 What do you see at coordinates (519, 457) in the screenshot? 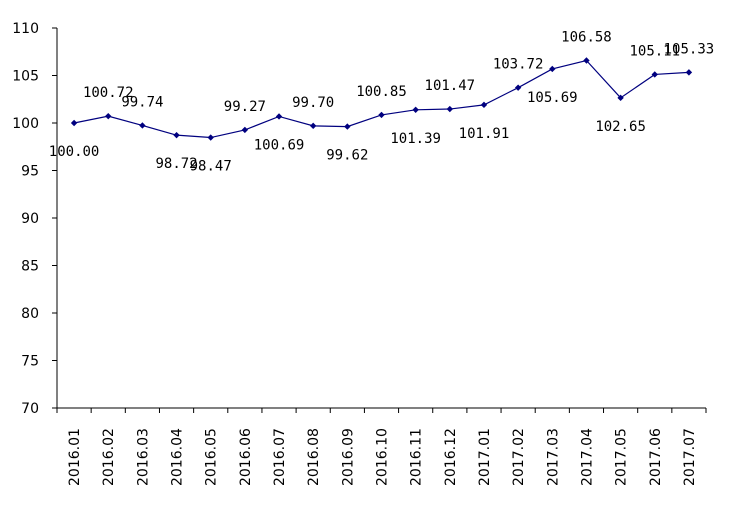
I see `x-tick-label: 2017.02` at bounding box center [519, 457].